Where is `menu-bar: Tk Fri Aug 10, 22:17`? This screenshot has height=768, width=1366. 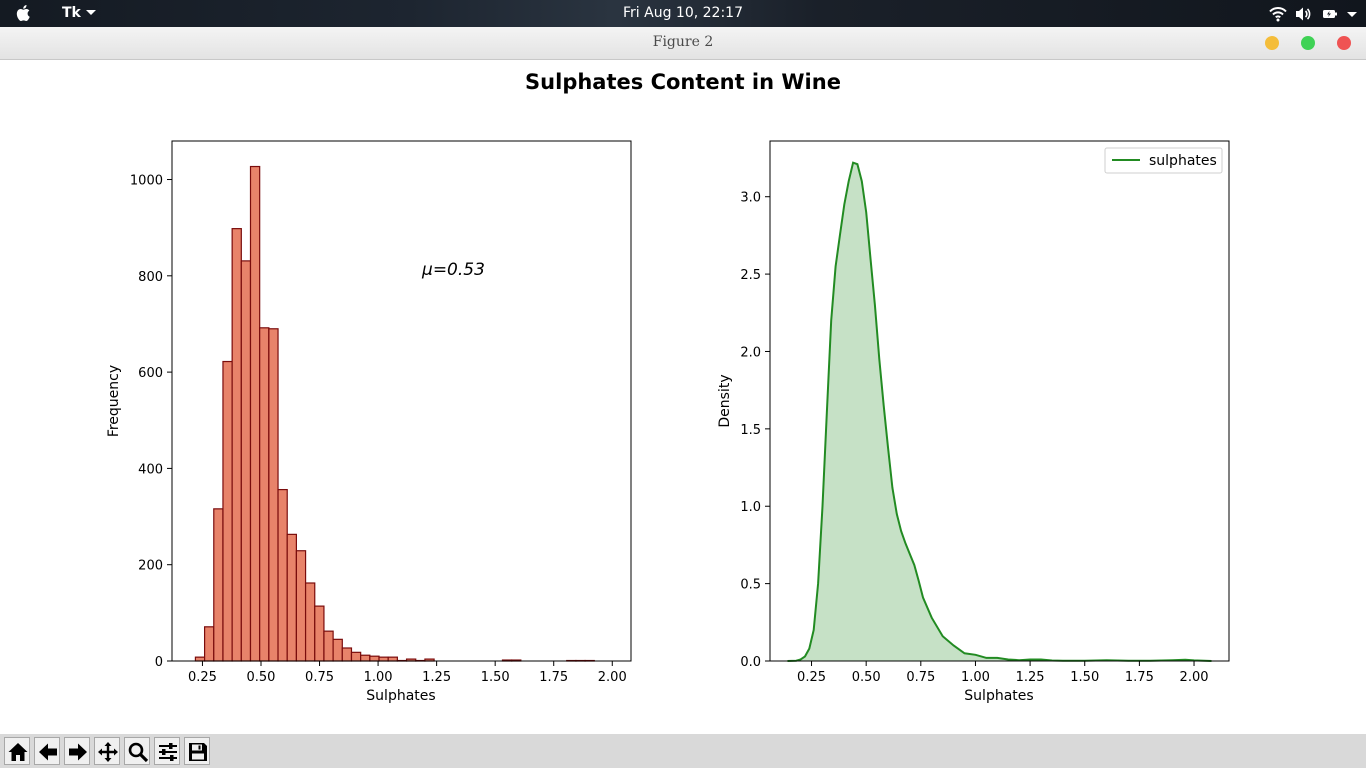
menu-bar: Tk Fri Aug 10, 22:17 is located at coordinates (683, 13).